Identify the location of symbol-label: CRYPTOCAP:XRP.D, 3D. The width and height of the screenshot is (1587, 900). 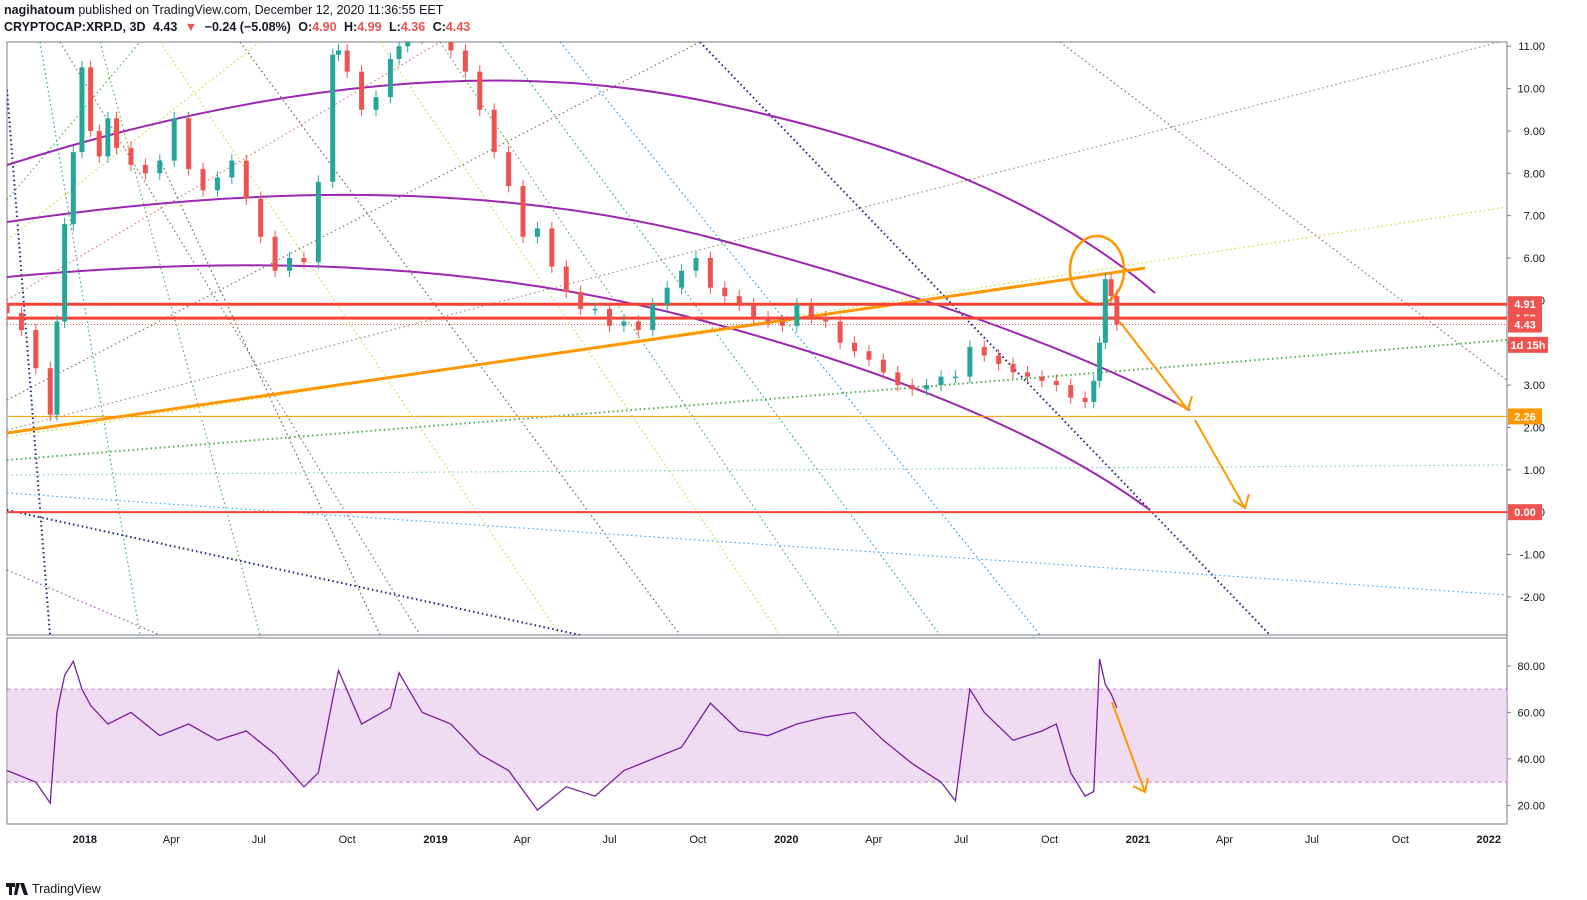
(75, 27).